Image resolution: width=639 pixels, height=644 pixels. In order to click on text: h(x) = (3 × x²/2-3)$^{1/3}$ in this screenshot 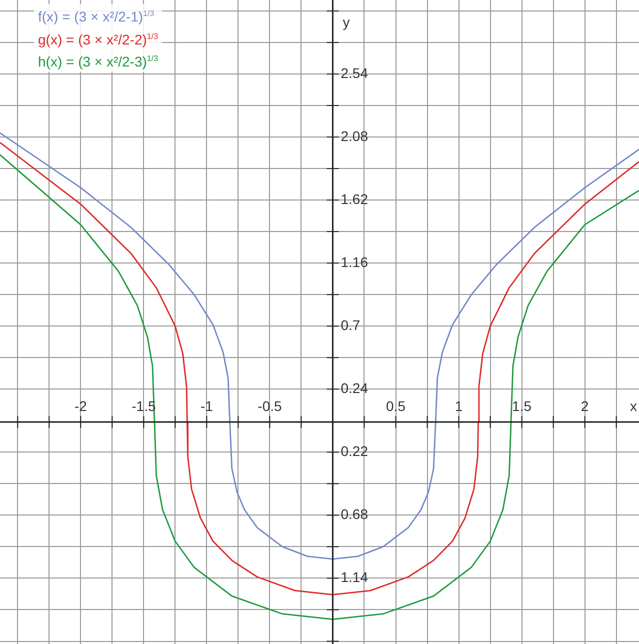, I will do `click(98, 62)`.